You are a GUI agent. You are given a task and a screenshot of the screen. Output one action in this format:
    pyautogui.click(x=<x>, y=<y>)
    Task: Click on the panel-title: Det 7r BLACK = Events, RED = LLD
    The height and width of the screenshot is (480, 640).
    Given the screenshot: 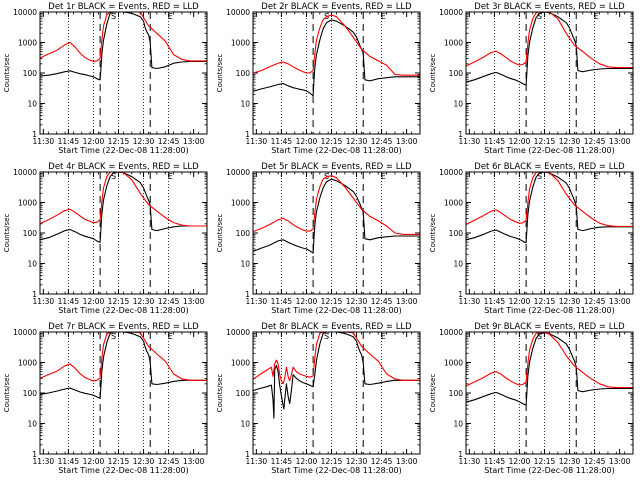 What is the action you would take?
    pyautogui.click(x=123, y=327)
    